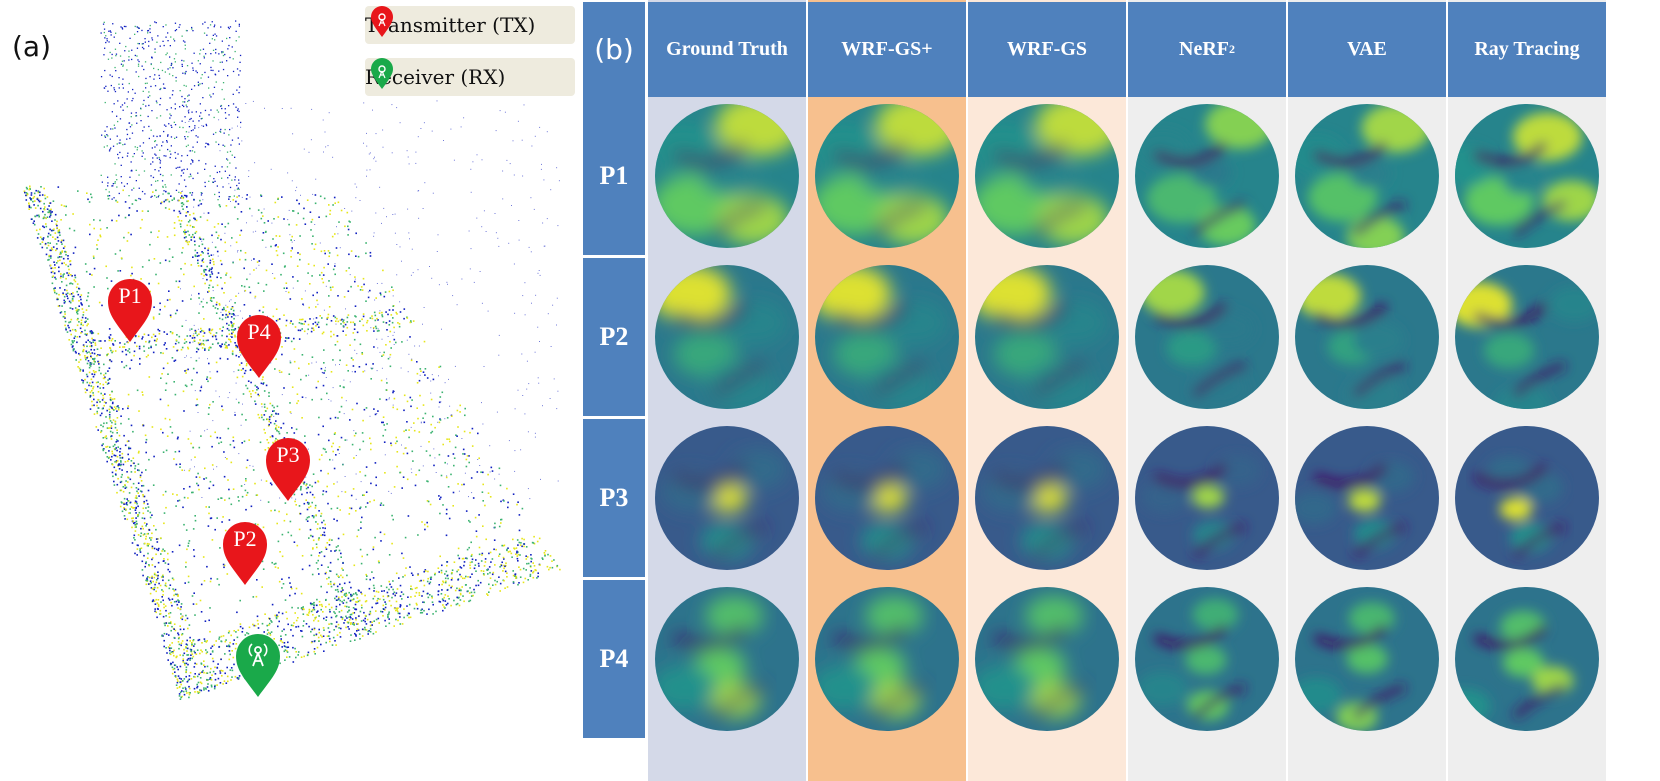  What do you see at coordinates (287, 454) in the screenshot?
I see `marker-p3-label: P3` at bounding box center [287, 454].